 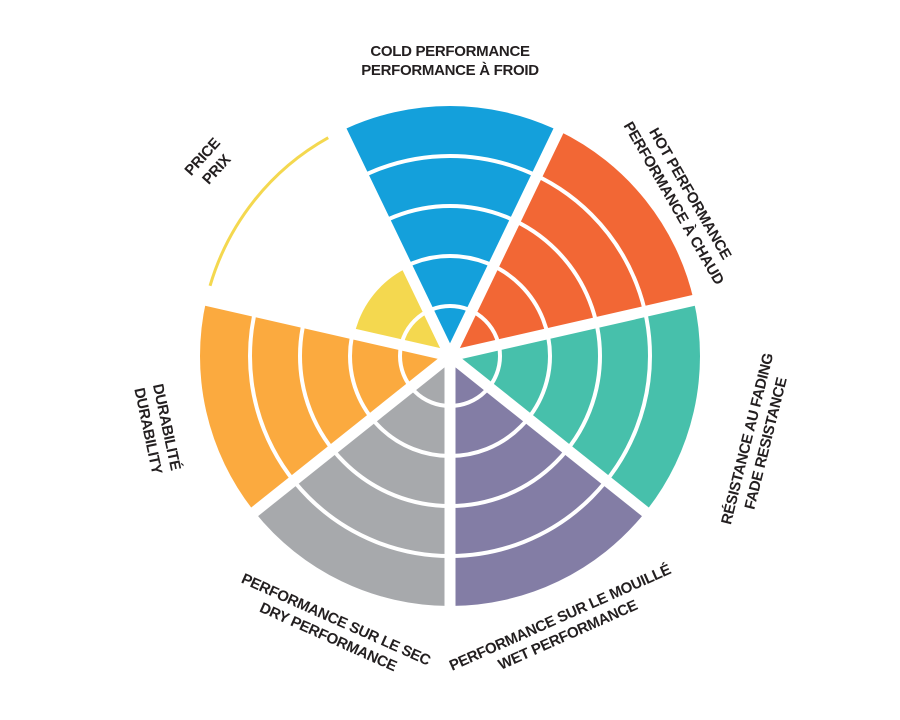 What do you see at coordinates (756, 441) in the screenshot?
I see `category-label: RÉSISTANCE AU FADINGFADE RESISTANCE` at bounding box center [756, 441].